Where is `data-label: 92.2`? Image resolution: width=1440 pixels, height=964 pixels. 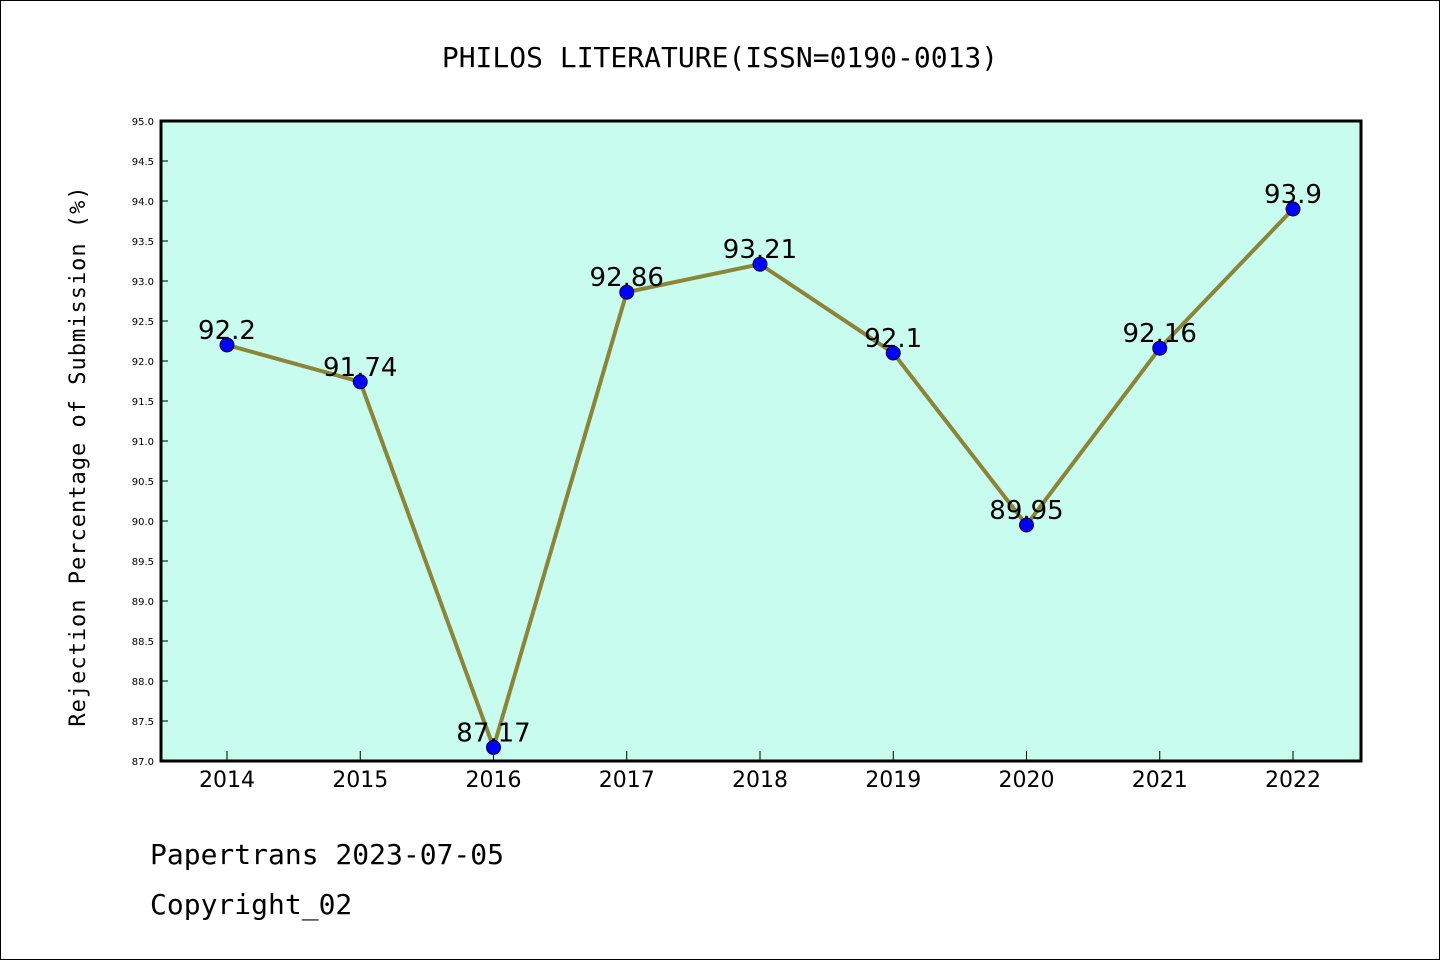 data-label: 92.2 is located at coordinates (227, 331).